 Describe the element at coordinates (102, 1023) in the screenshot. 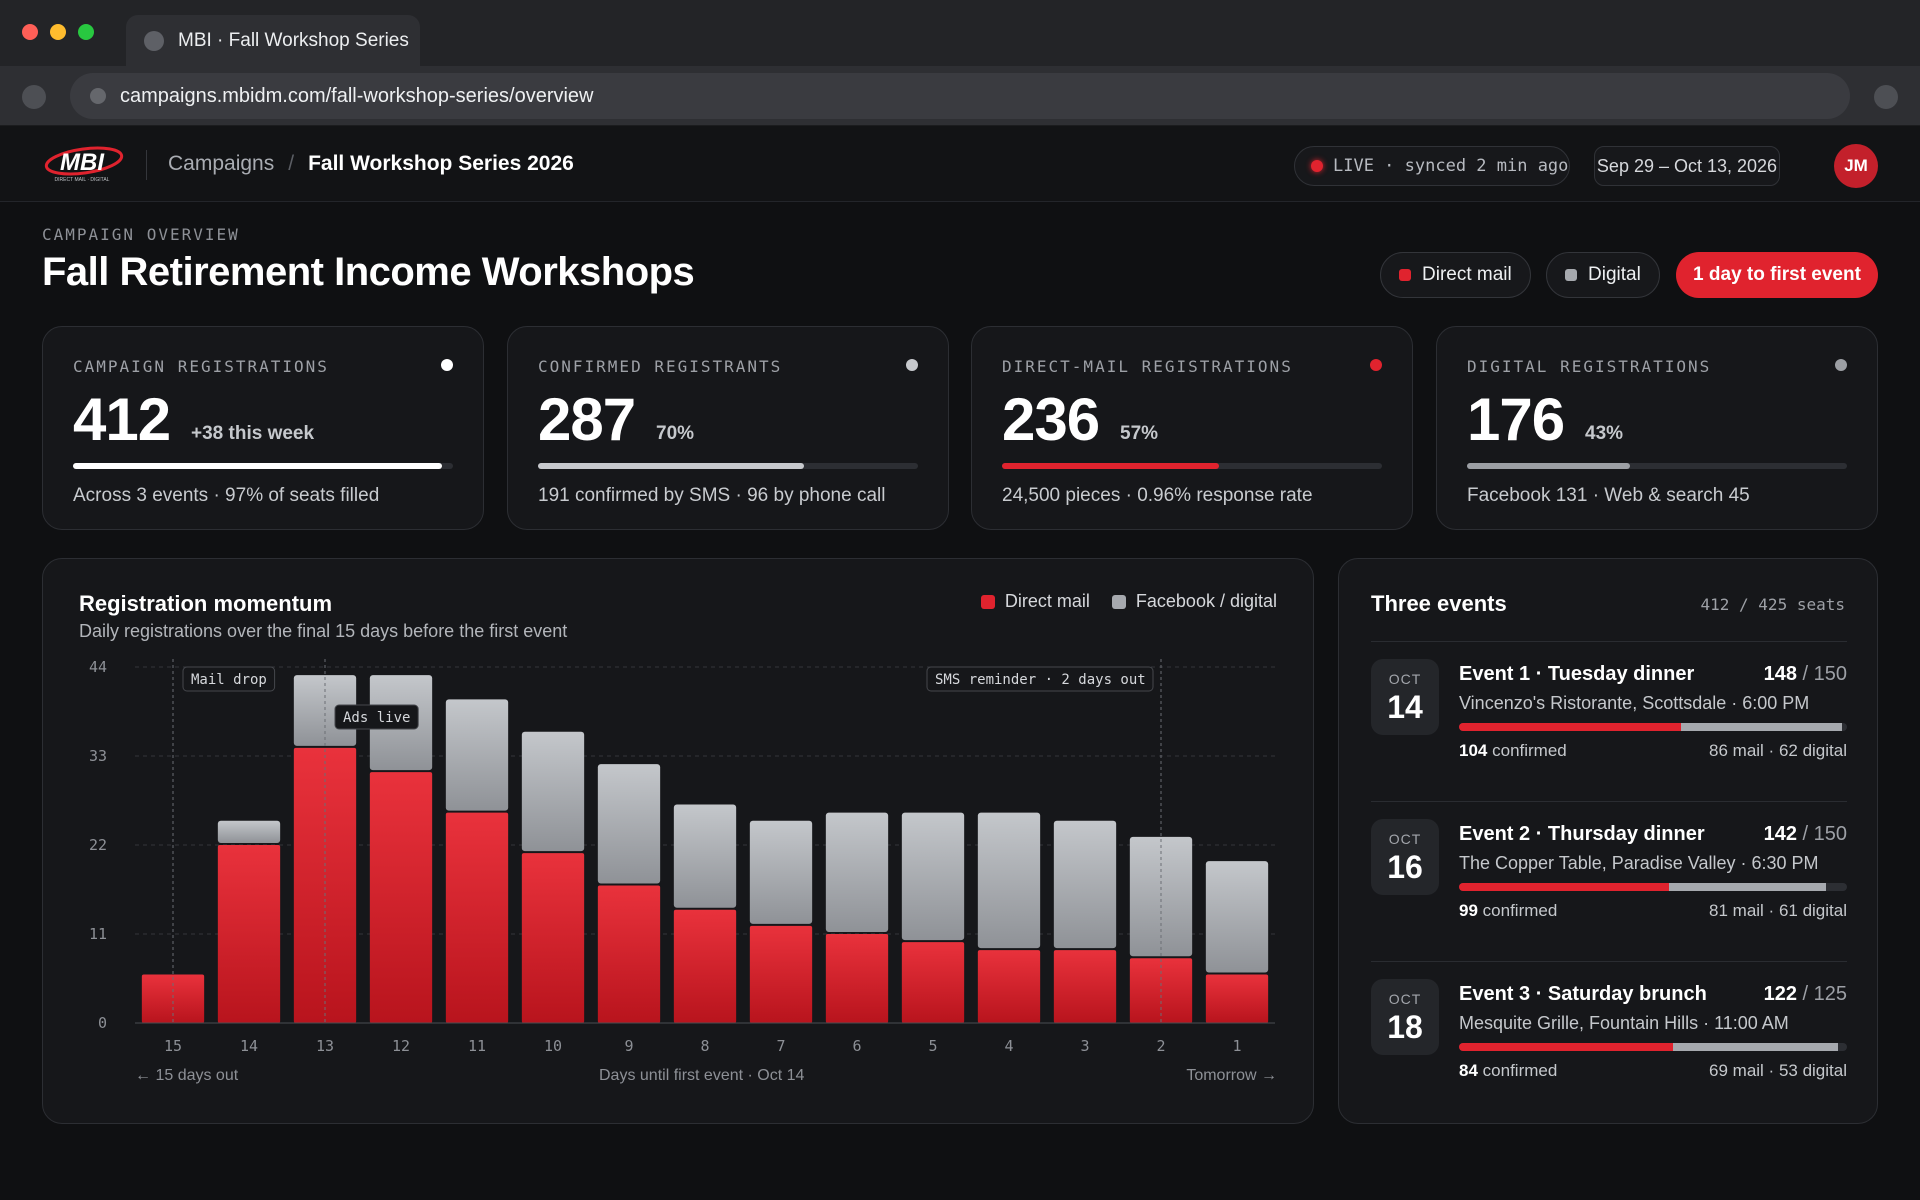

I see `y-tick-label: 0` at that location.